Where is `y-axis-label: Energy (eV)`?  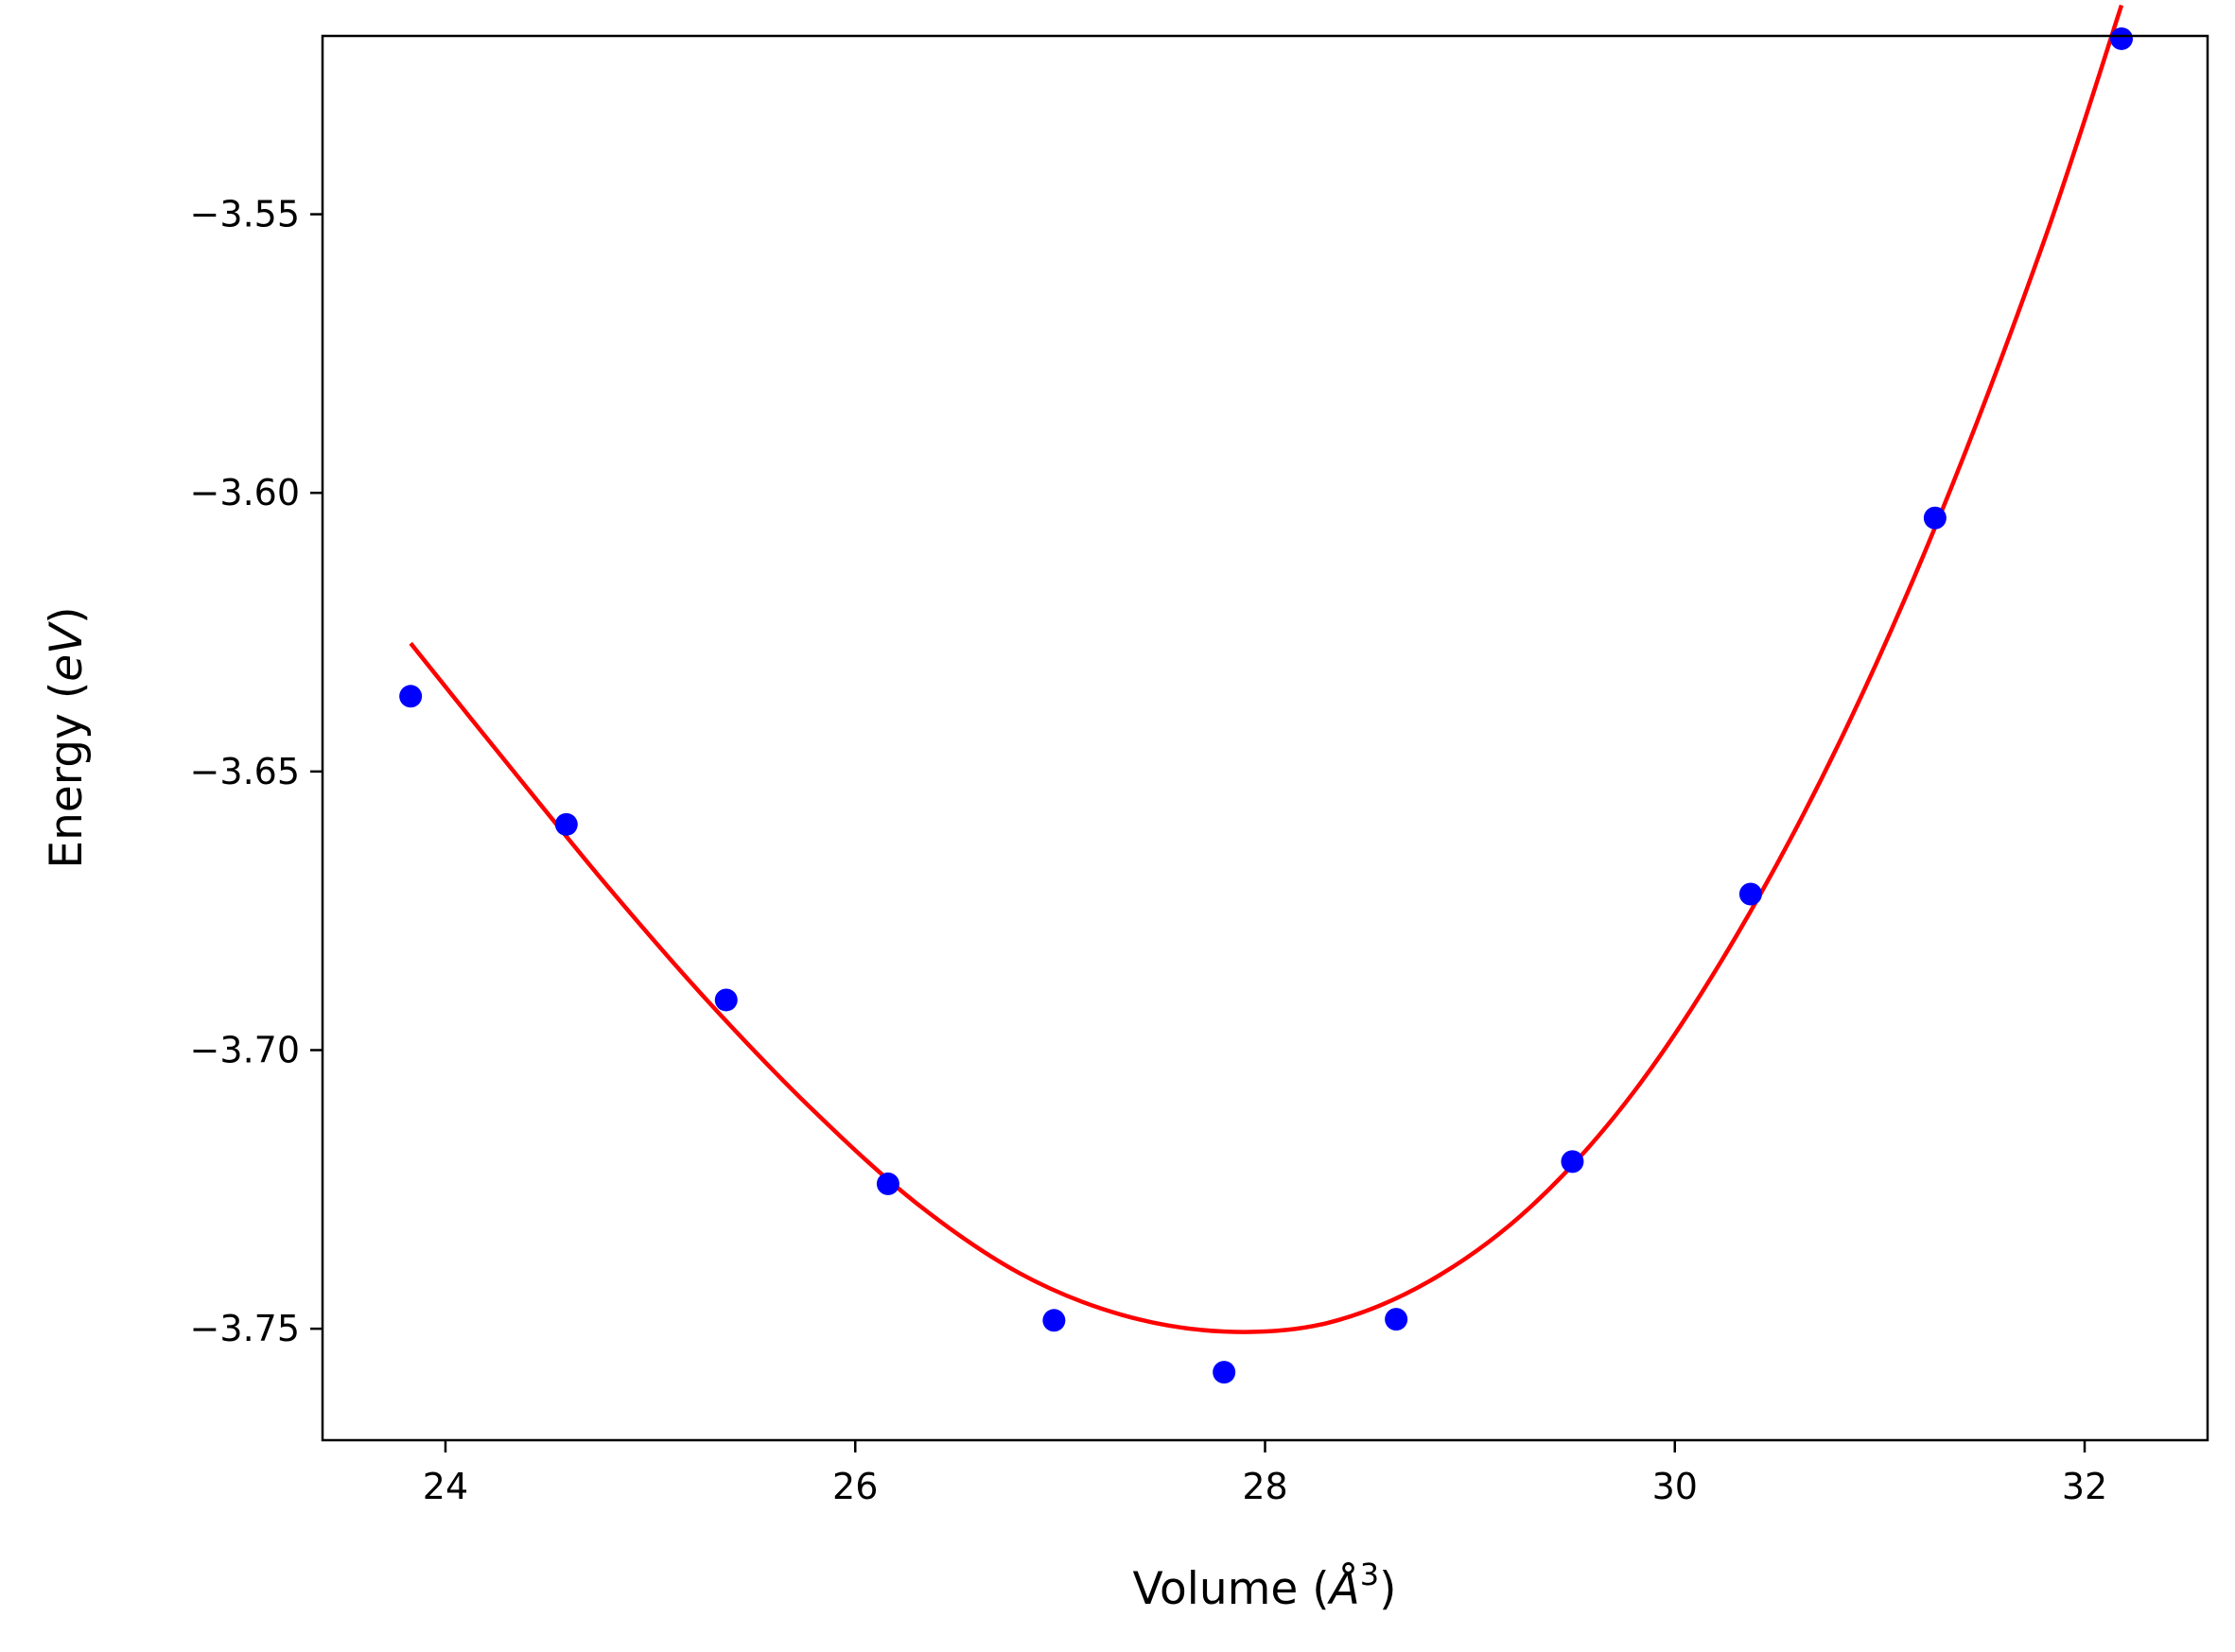 y-axis-label: Energy (eV) is located at coordinates (67, 737).